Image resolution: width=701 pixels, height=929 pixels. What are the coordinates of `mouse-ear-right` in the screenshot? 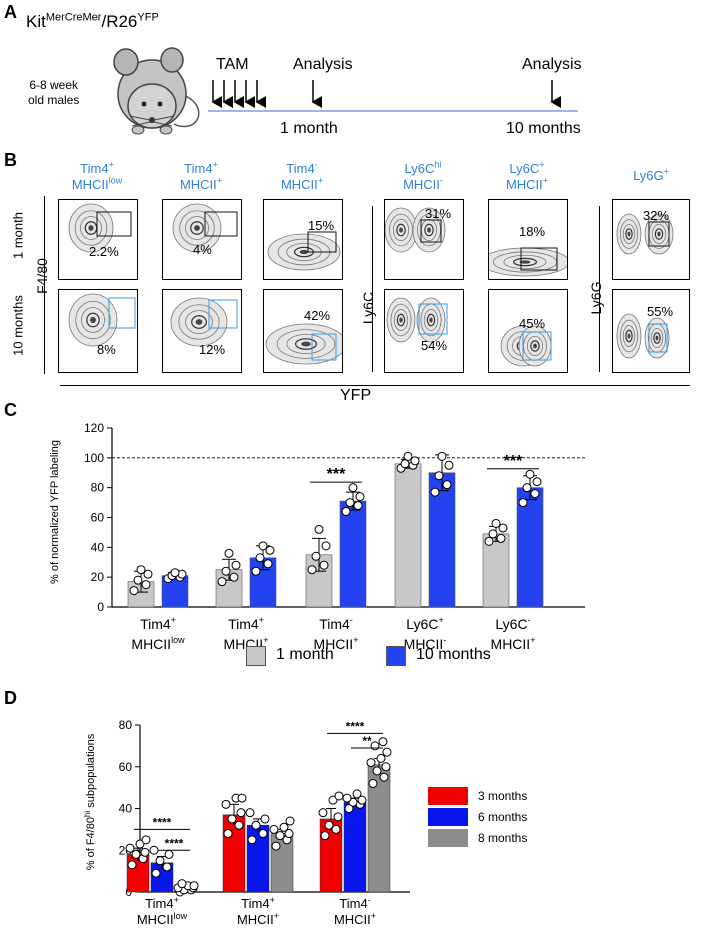 It's located at (172, 60).